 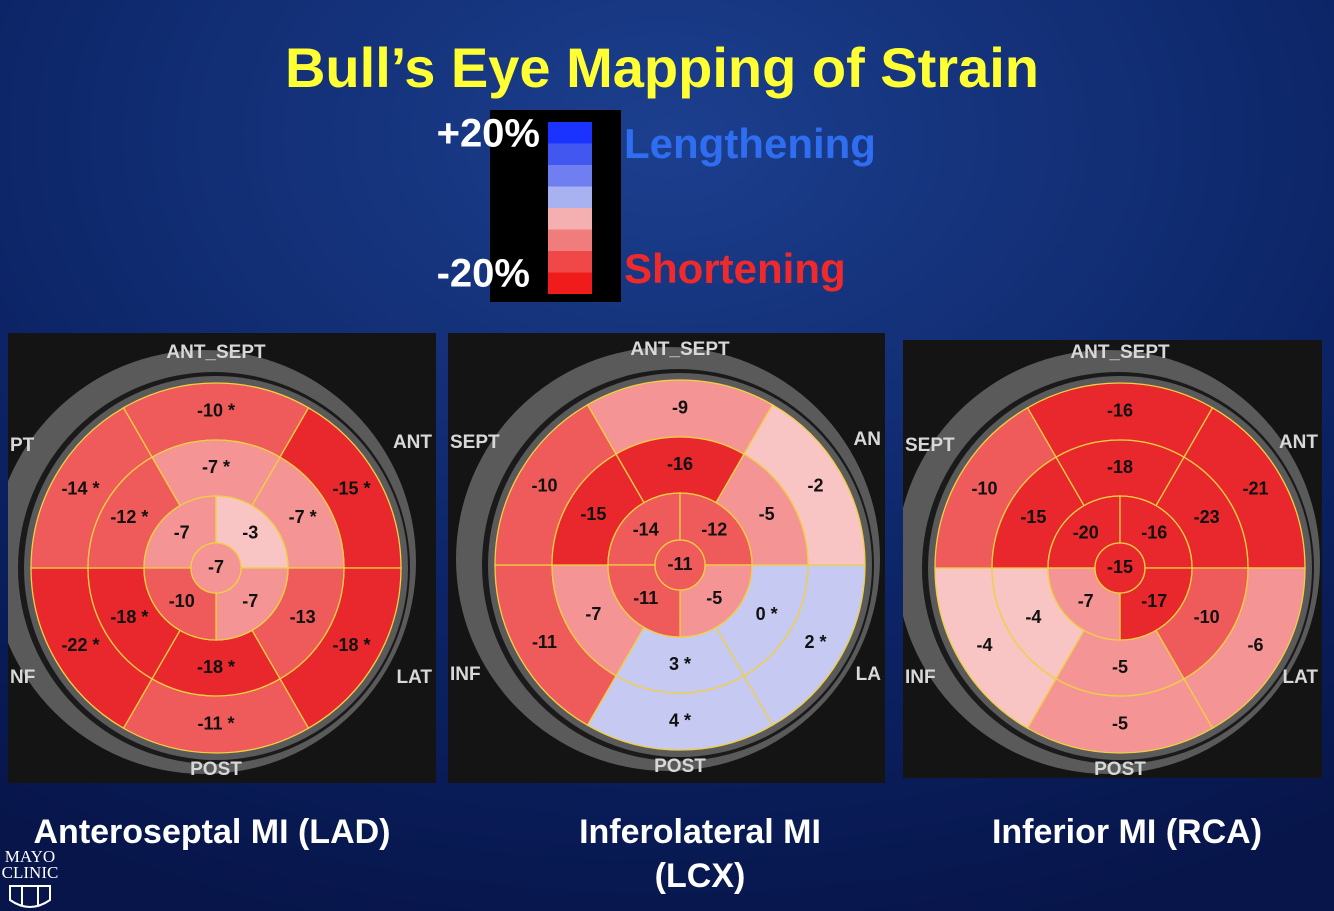 What do you see at coordinates (30, 872) in the screenshot?
I see `logo-text: CLINIC` at bounding box center [30, 872].